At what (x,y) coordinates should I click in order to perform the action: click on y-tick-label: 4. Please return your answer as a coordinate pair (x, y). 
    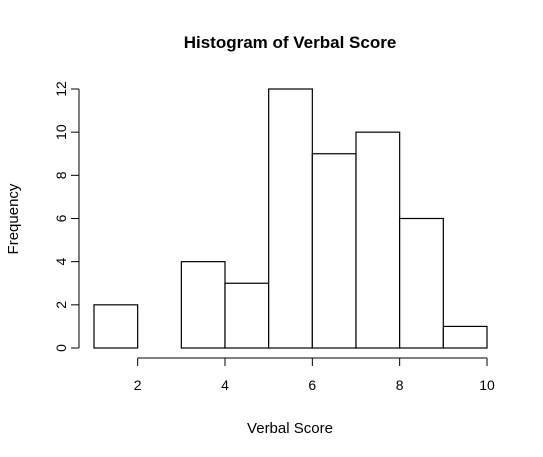
    Looking at the image, I should click on (61, 262).